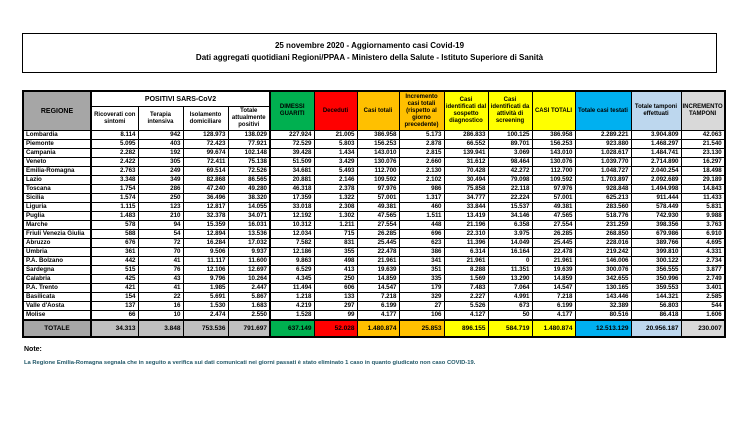 The height and width of the screenshot is (440, 740). What do you see at coordinates (205, 279) in the screenshot?
I see `data-cell: 9.796` at bounding box center [205, 279].